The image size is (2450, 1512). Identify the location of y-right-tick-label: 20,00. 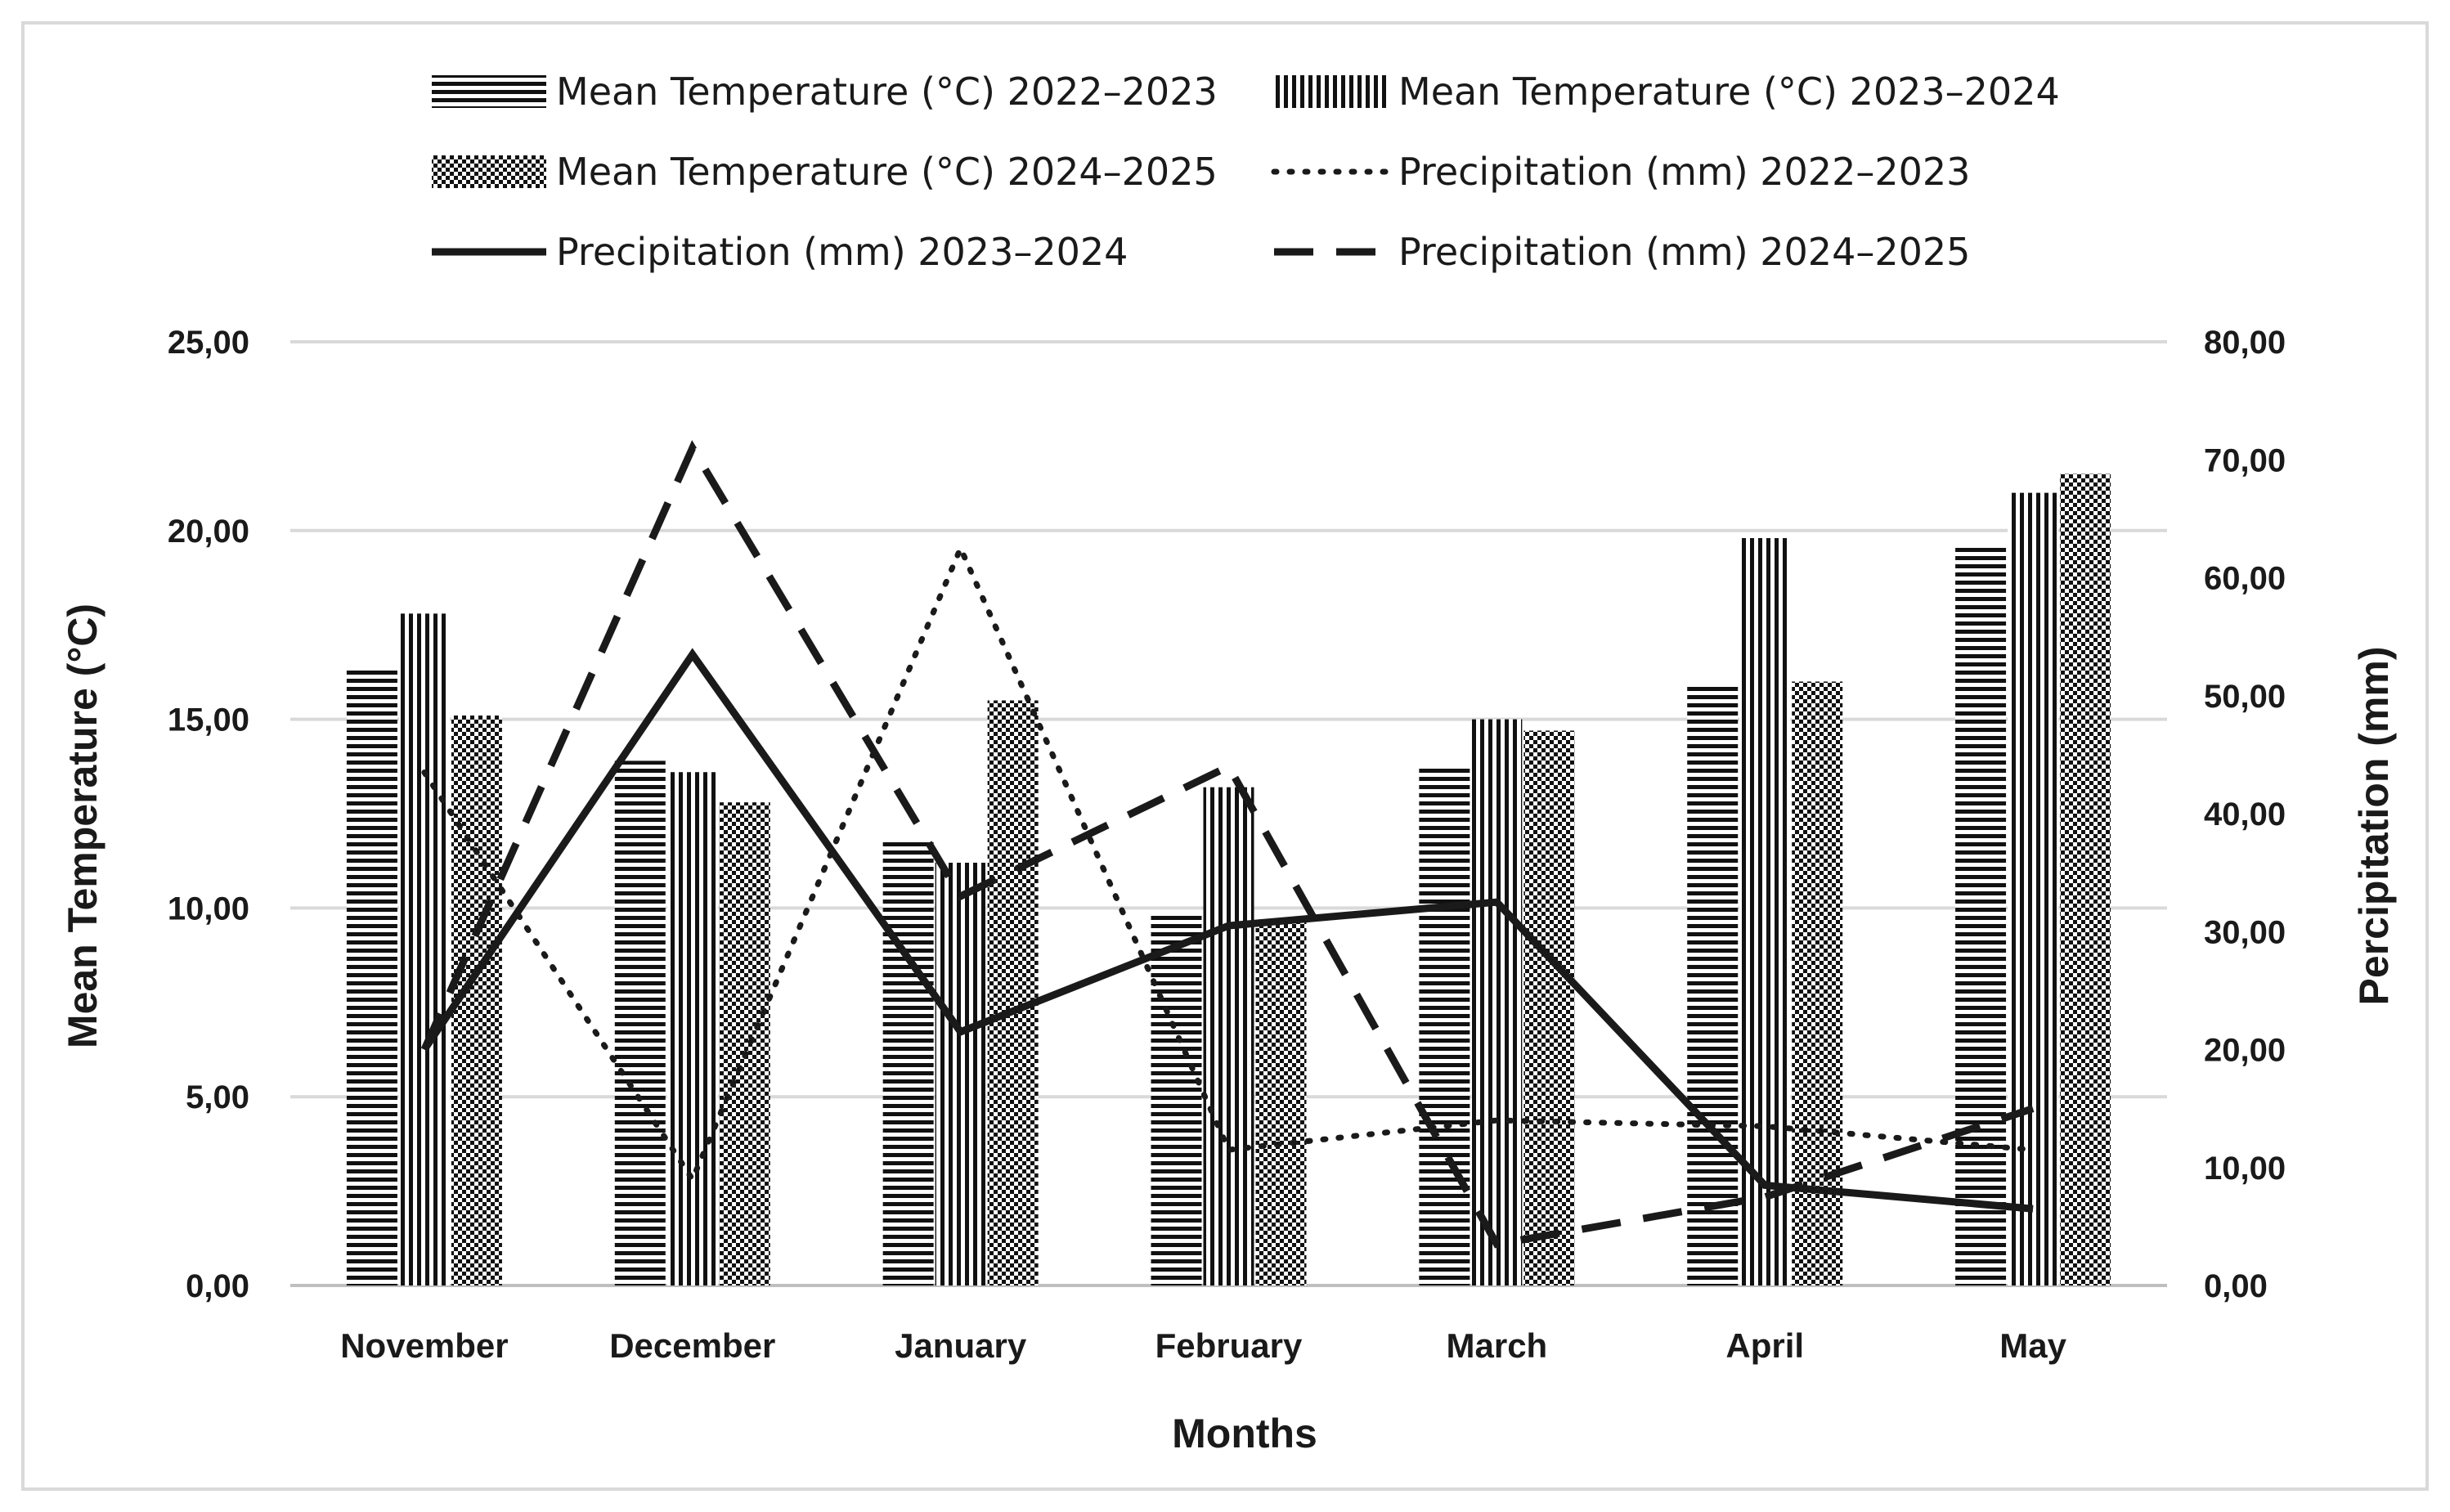
(2245, 1051).